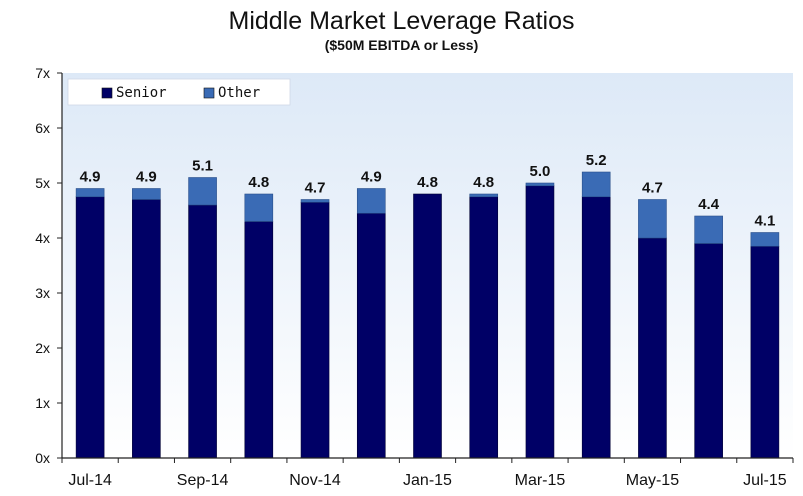  What do you see at coordinates (401, 21) in the screenshot?
I see `chart-title: Middle Market Leverage Ratios` at bounding box center [401, 21].